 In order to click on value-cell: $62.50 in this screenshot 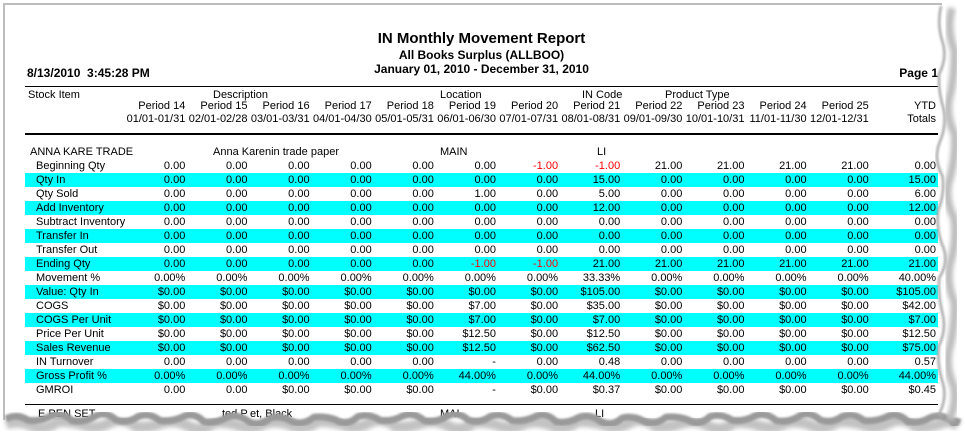, I will do `click(603, 348)`.